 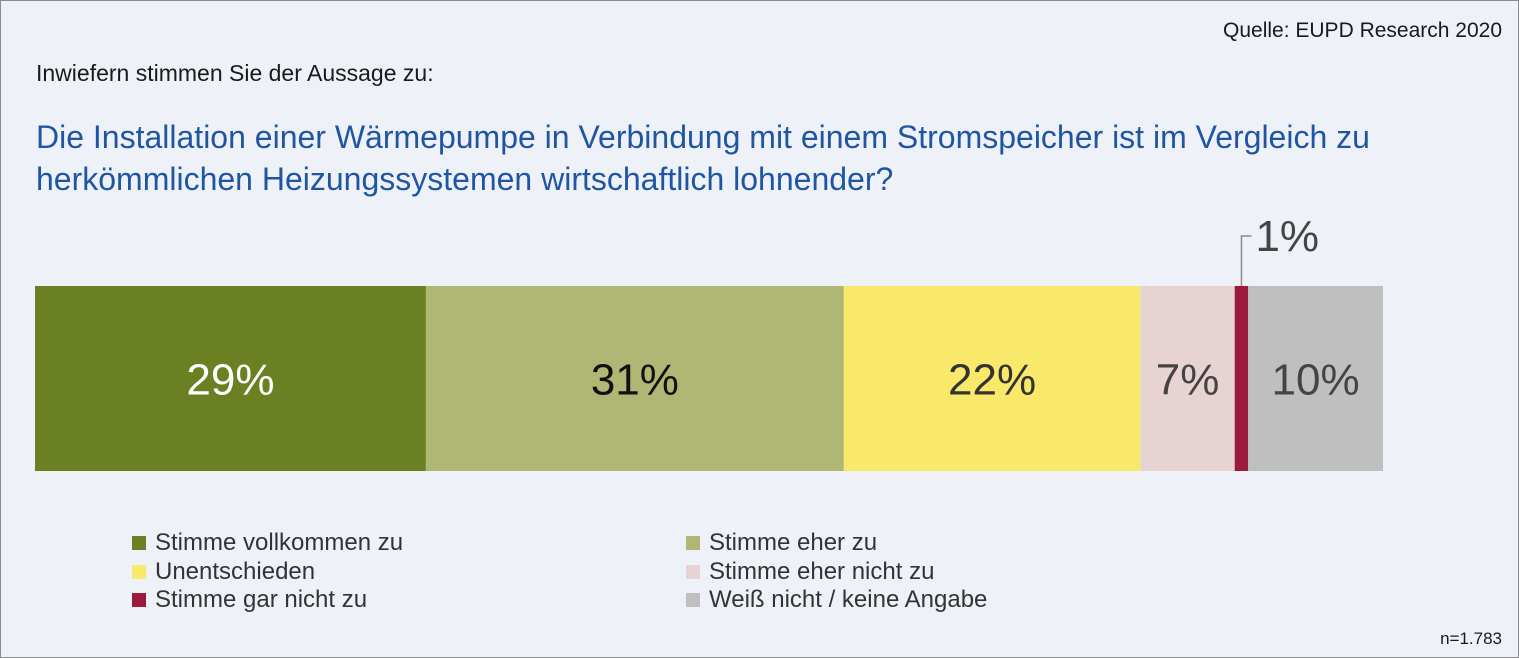 What do you see at coordinates (409, 572) in the screenshot?
I see `legend-item: Unentschieden` at bounding box center [409, 572].